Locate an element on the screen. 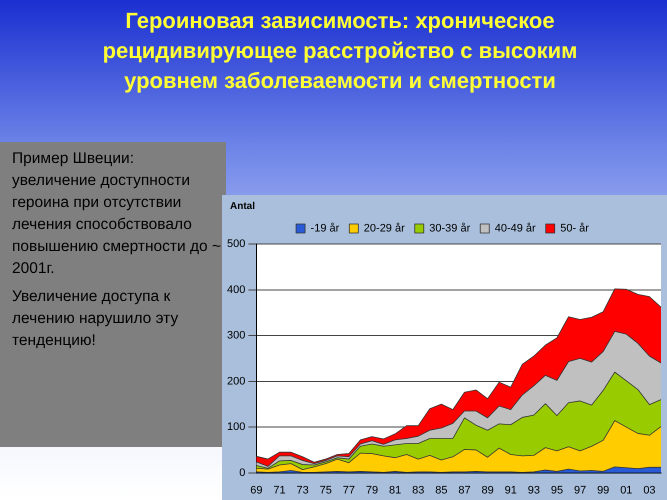 The height and width of the screenshot is (500, 667). x-tick-label: 71 is located at coordinates (279, 490).